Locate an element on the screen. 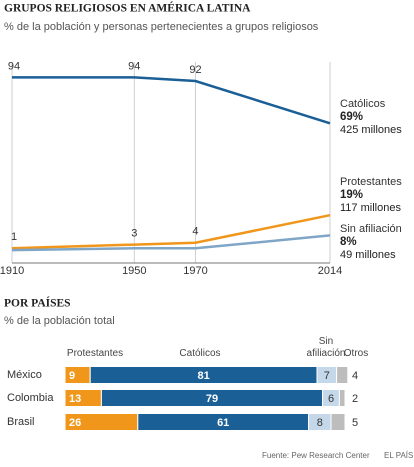 Image resolution: width=414 pixels, height=467 pixels. legend-label: Otros is located at coordinates (356, 353).